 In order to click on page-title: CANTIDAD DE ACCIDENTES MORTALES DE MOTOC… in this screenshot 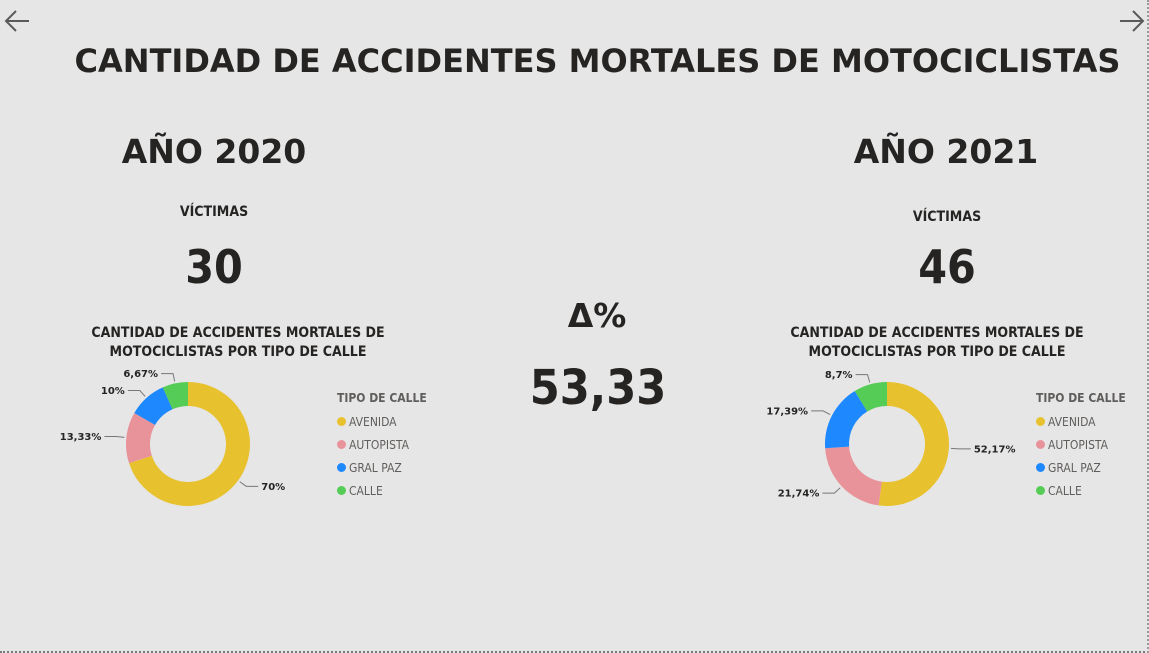, I will do `click(597, 61)`.